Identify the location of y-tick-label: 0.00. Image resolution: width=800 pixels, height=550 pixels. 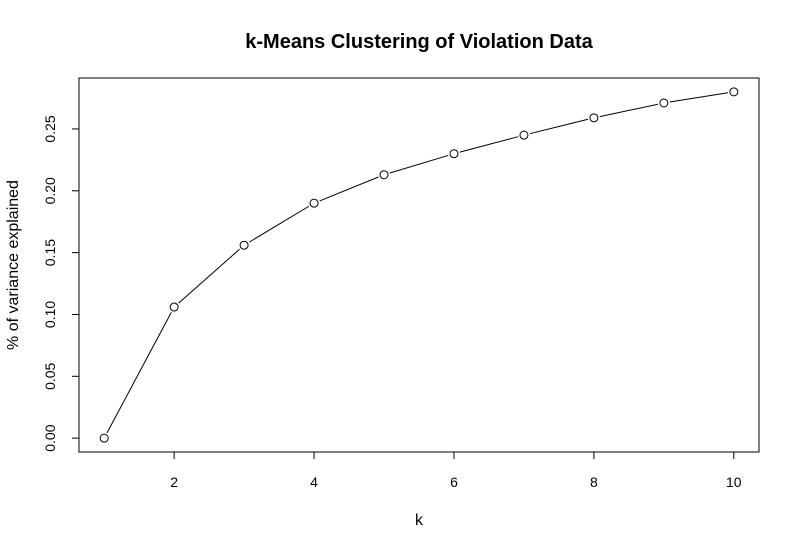
(50, 437).